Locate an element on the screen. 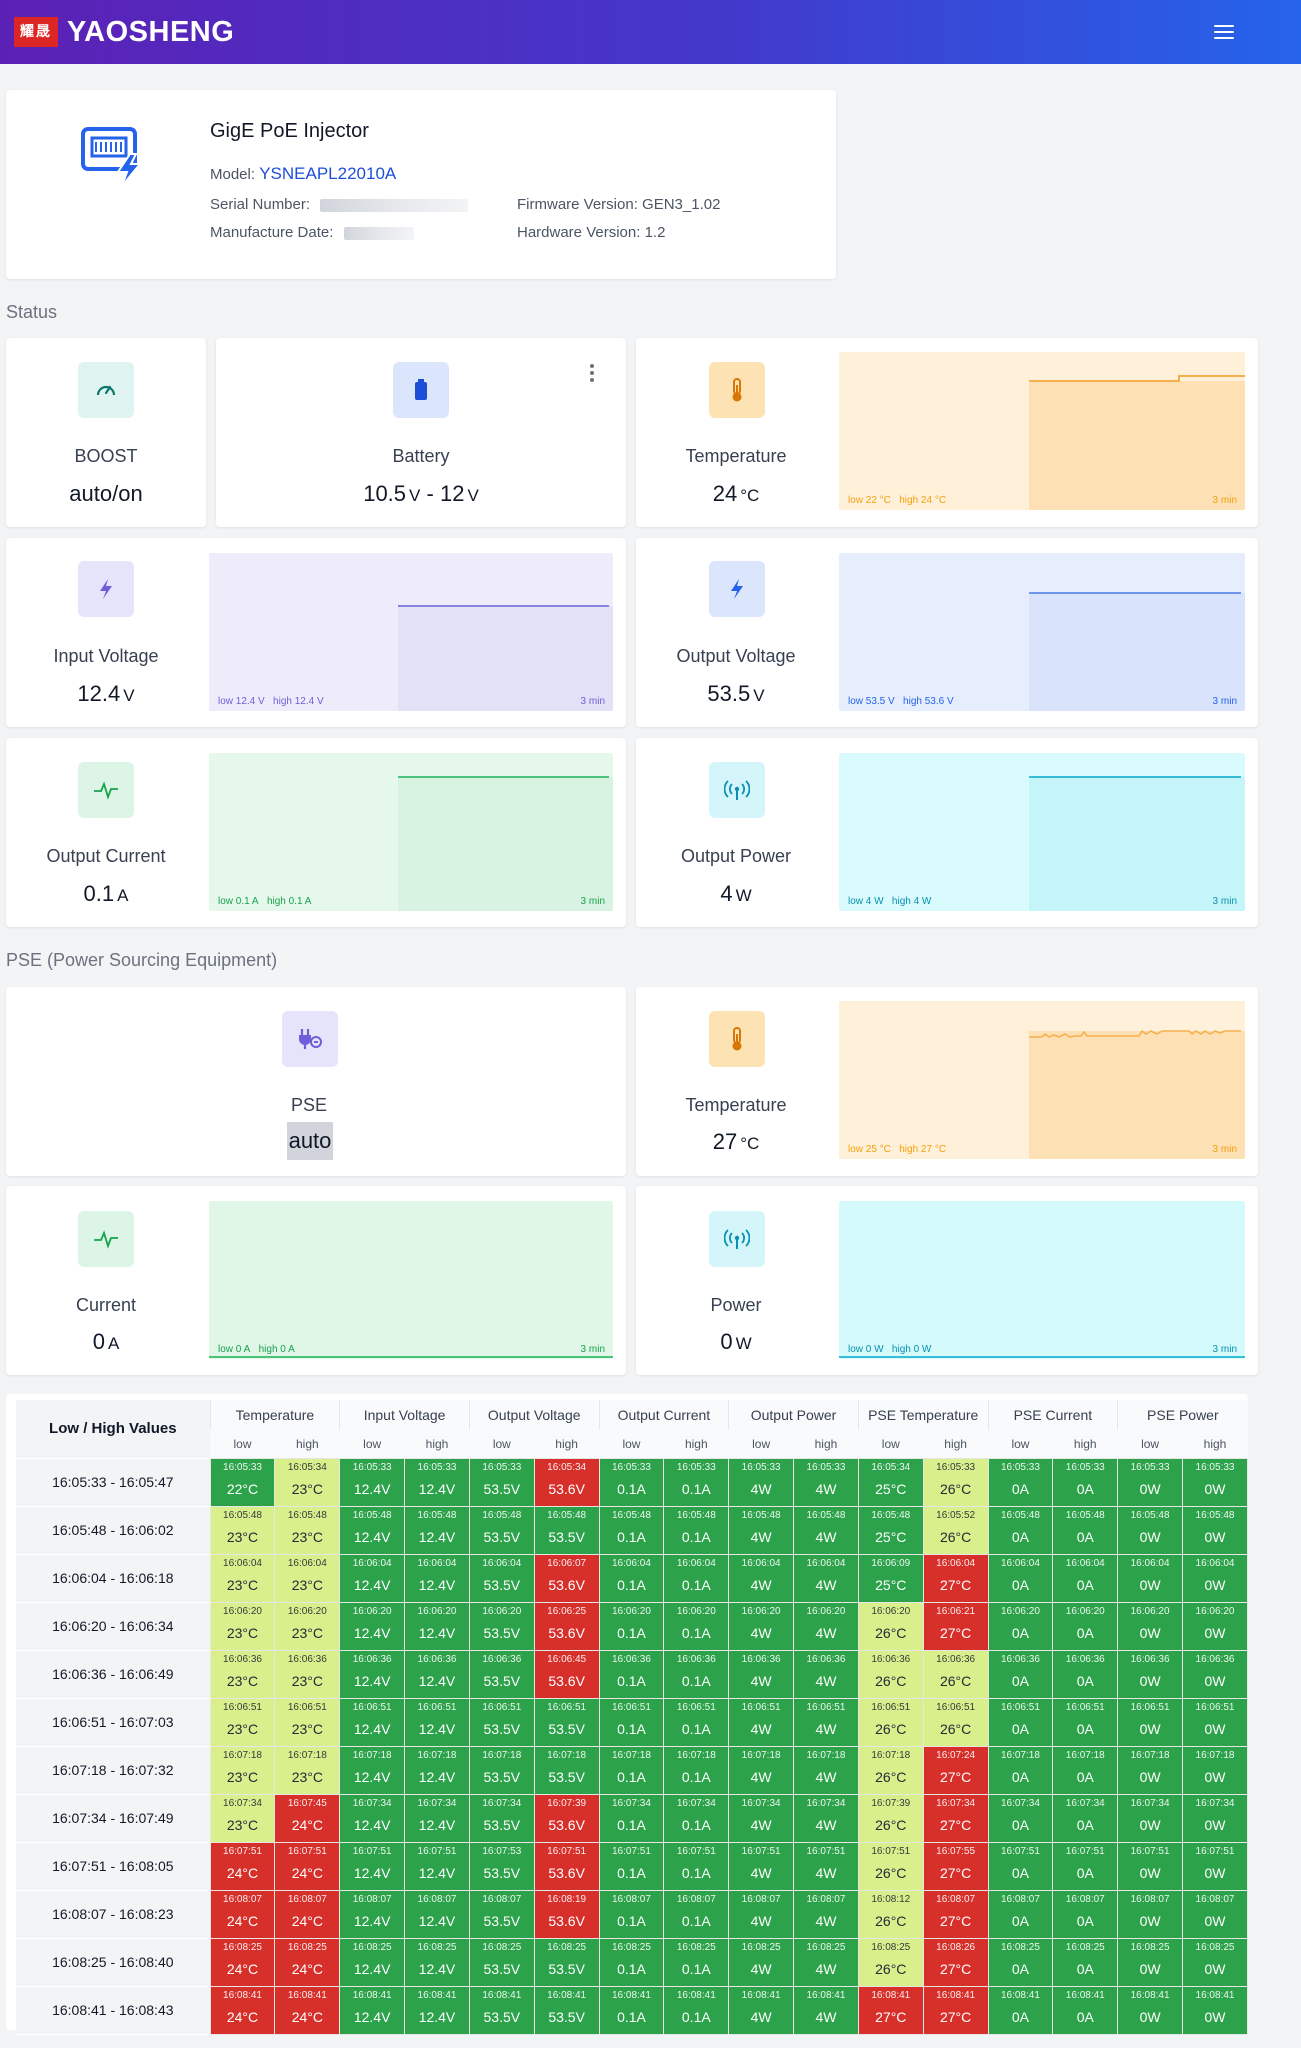 This screenshot has width=1301, height=2048. cell-timestamp: 16:05:48 is located at coordinates (1215, 1515).